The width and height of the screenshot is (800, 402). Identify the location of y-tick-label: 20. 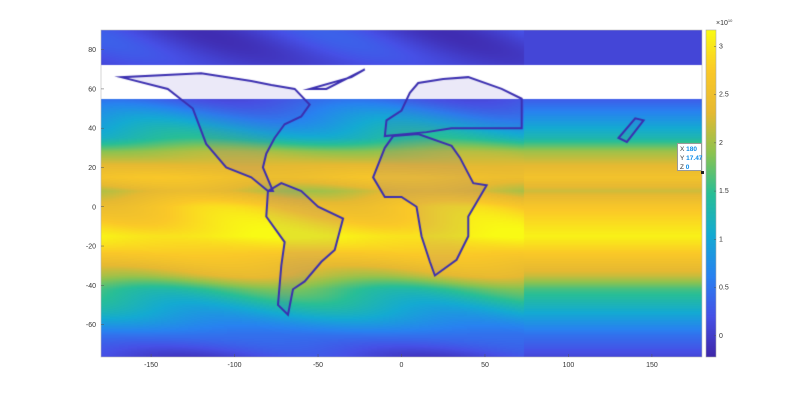
(92, 168).